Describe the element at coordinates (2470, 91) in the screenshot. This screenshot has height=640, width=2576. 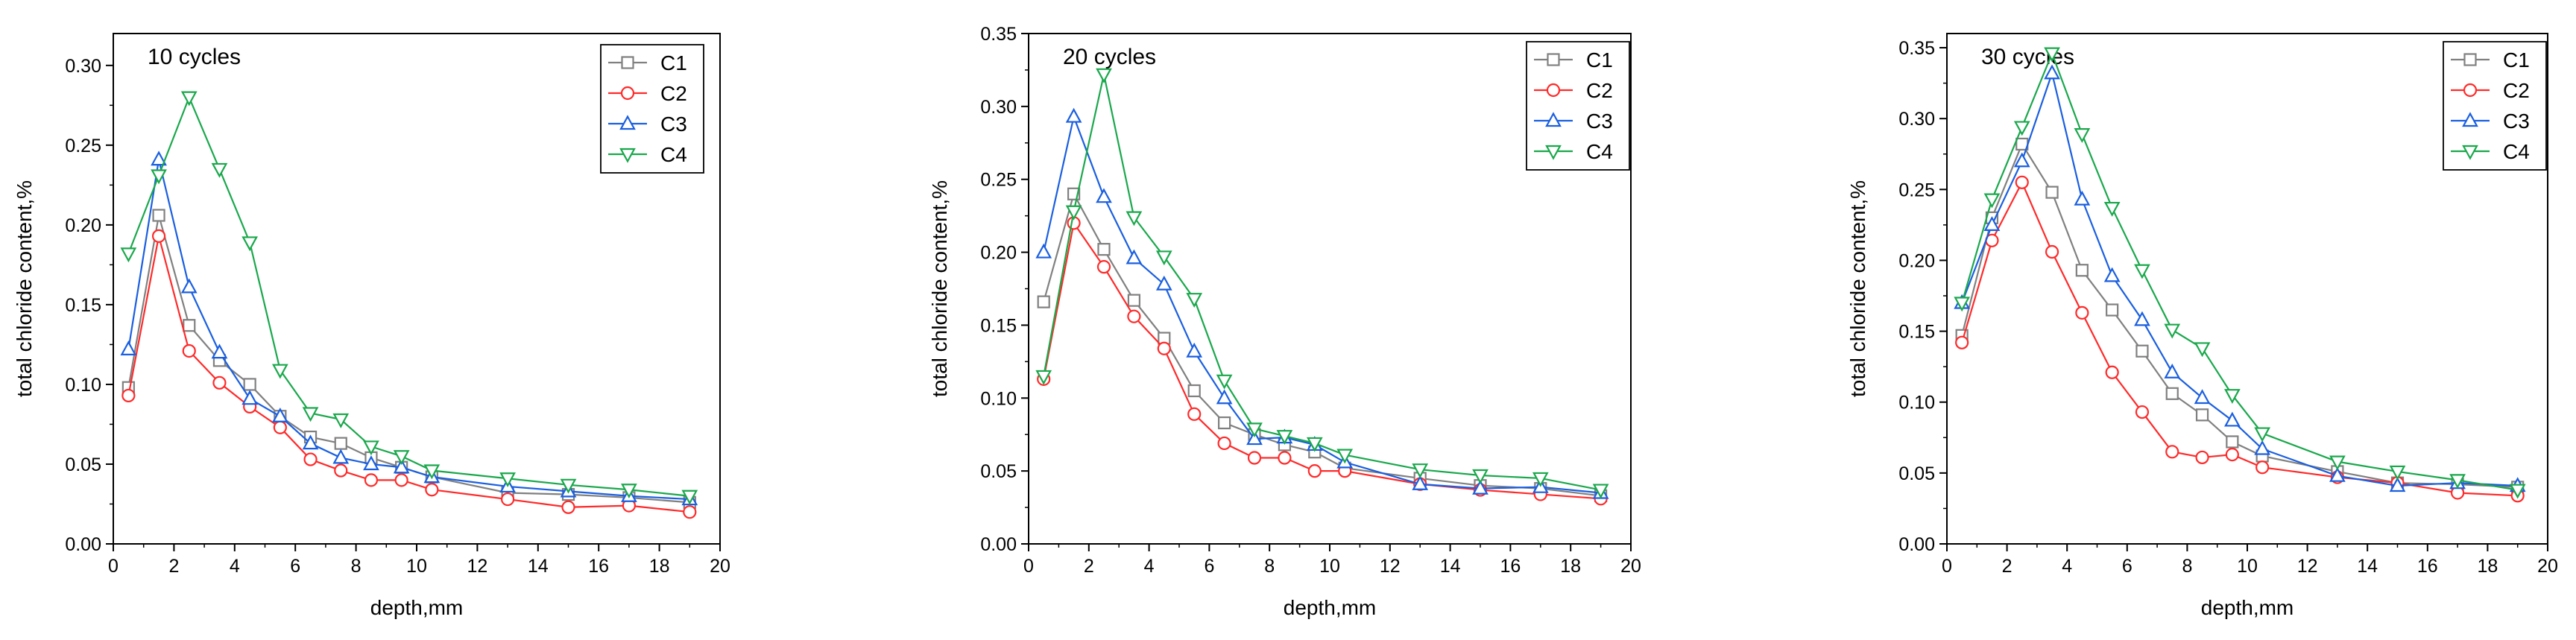
I see `legend-marker-C2` at that location.